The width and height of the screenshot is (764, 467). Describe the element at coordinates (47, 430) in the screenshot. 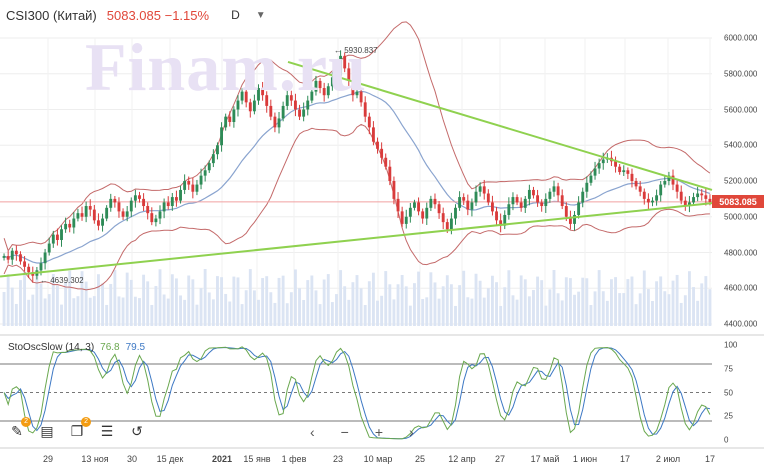

I see `ruler-icon: ▤` at that location.